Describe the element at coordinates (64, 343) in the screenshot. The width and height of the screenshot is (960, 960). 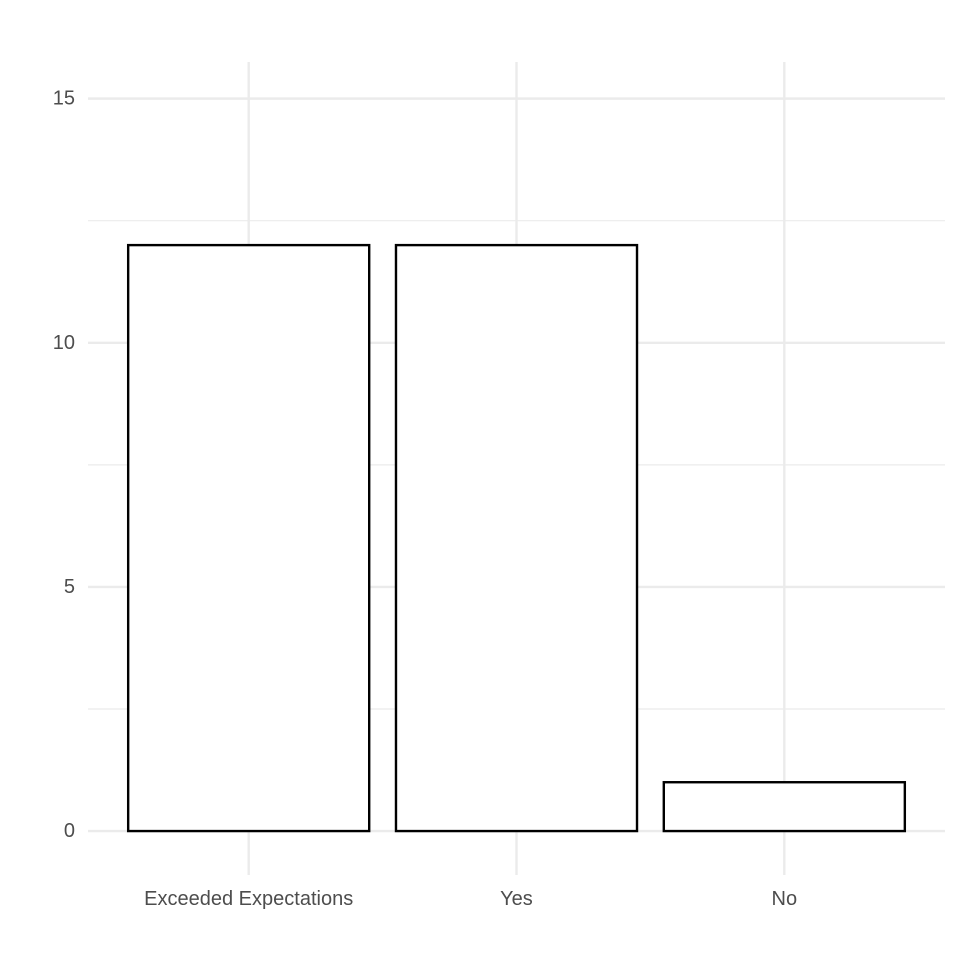
I see `y-tick-label: 10` at that location.